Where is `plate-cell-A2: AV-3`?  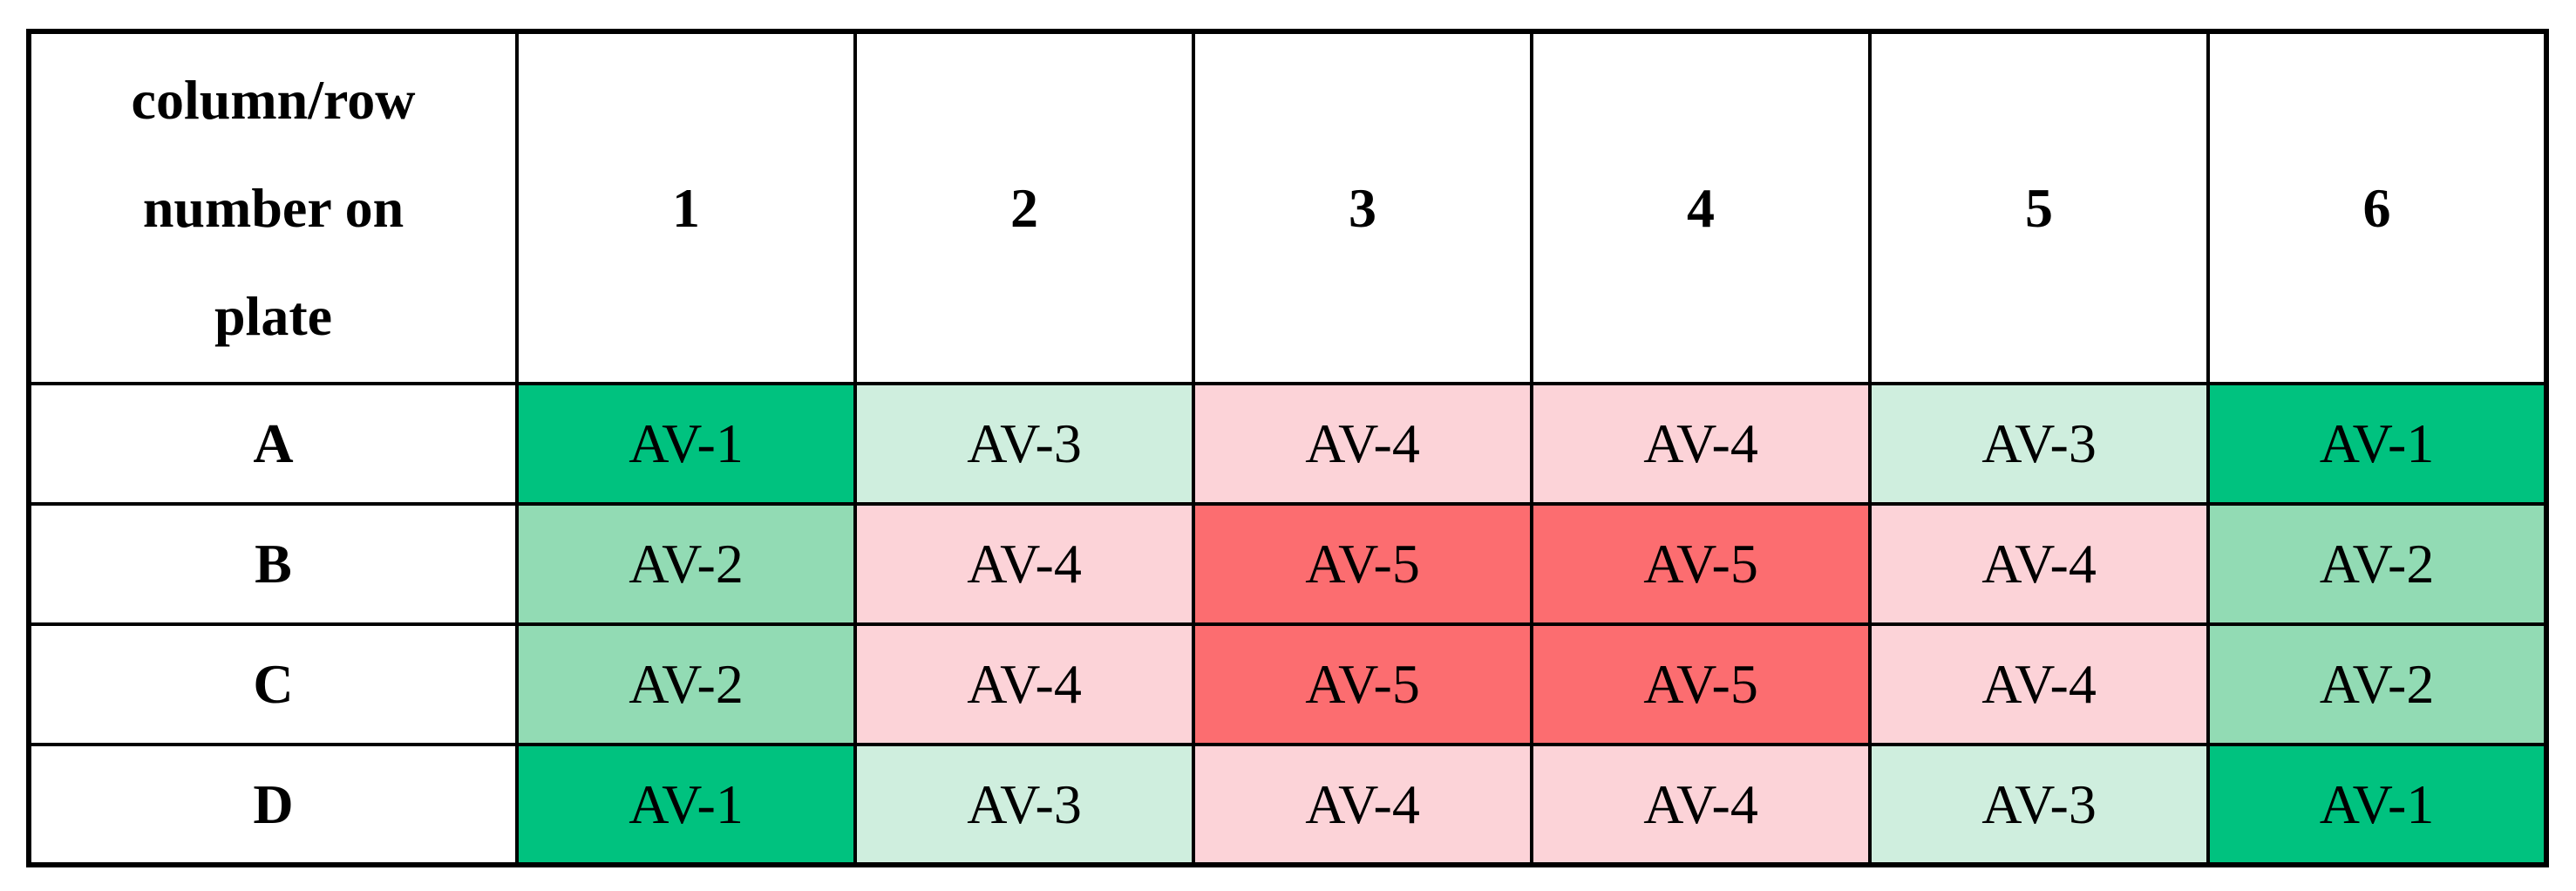
plate-cell-A2: AV-3 is located at coordinates (1024, 444).